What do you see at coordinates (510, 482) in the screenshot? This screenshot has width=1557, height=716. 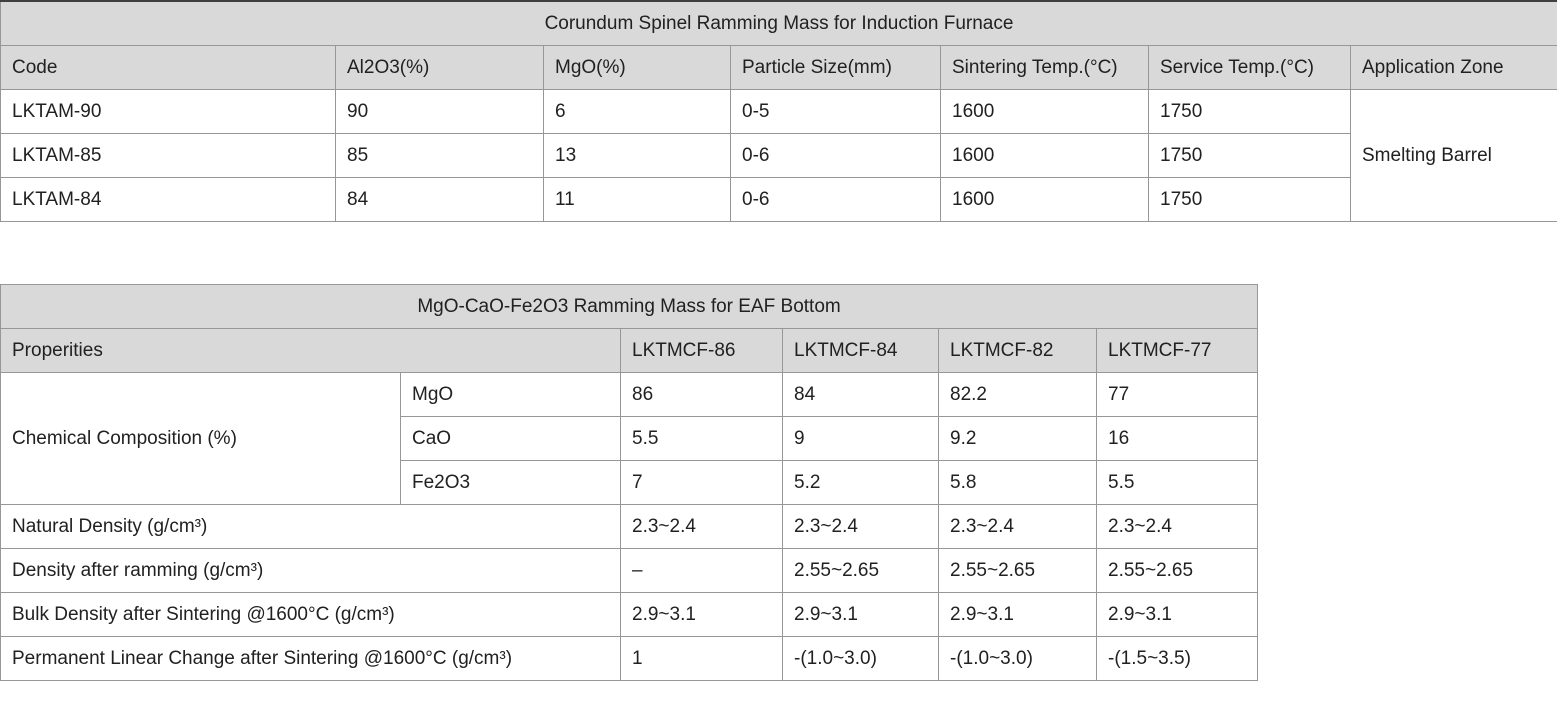 I see `component-label: Fe2O3` at bounding box center [510, 482].